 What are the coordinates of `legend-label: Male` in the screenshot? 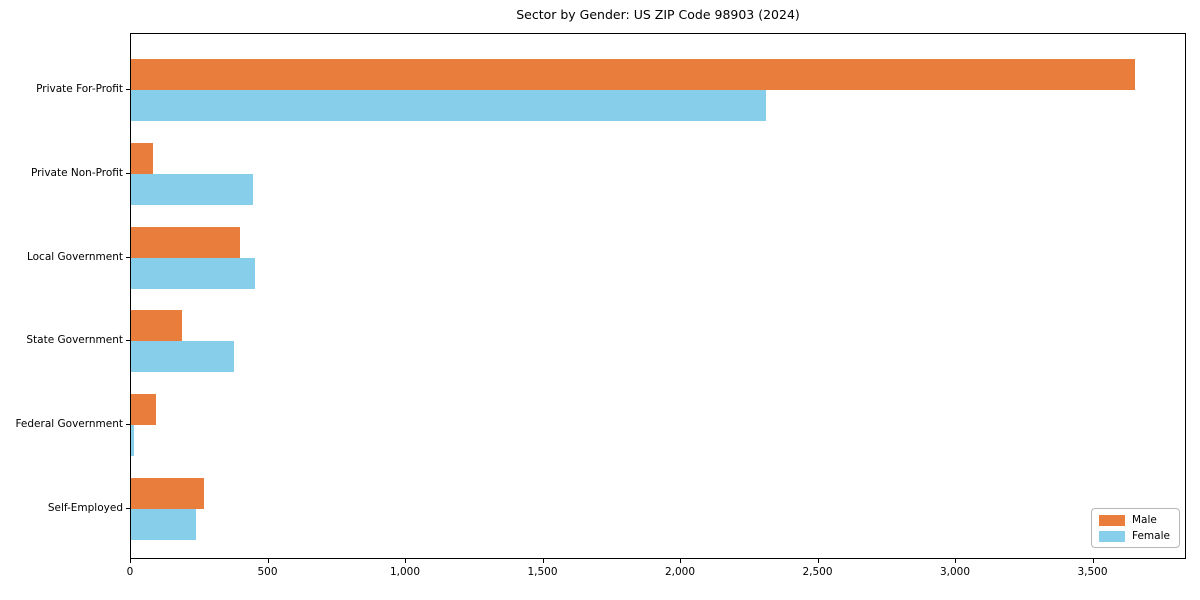 It's located at (1144, 520).